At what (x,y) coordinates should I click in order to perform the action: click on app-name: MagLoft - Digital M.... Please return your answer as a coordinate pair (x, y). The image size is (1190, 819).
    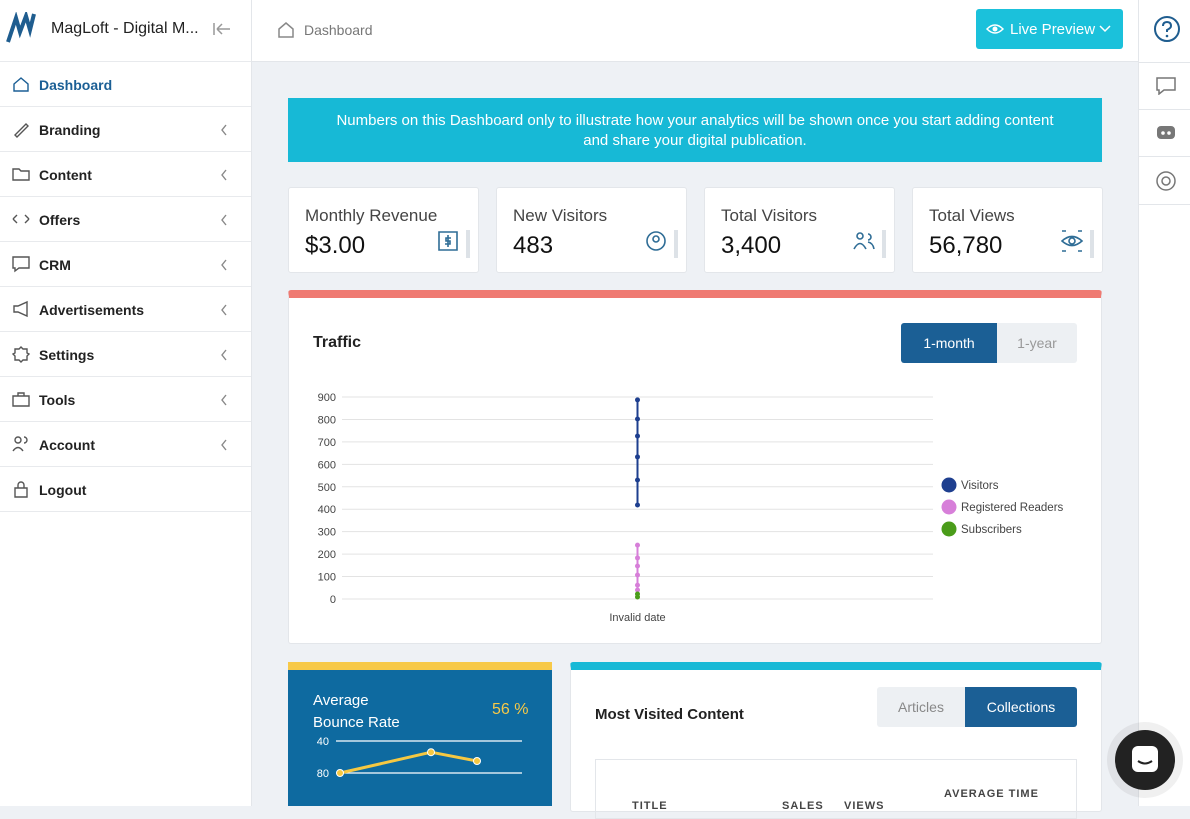
    Looking at the image, I should click on (125, 28).